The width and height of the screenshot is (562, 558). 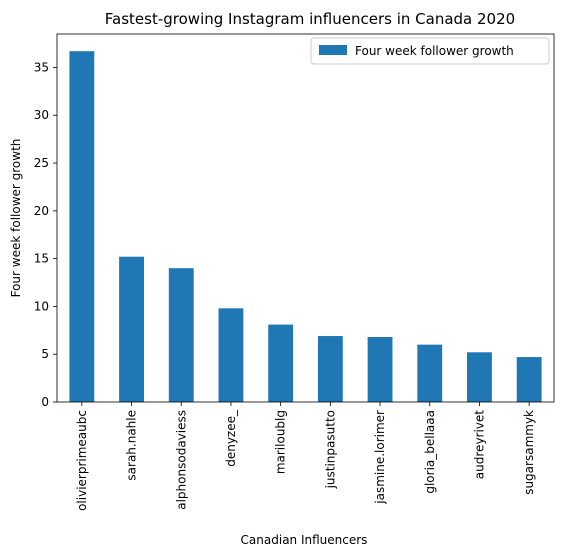 What do you see at coordinates (41, 115) in the screenshot?
I see `y-tick-label: 30` at bounding box center [41, 115].